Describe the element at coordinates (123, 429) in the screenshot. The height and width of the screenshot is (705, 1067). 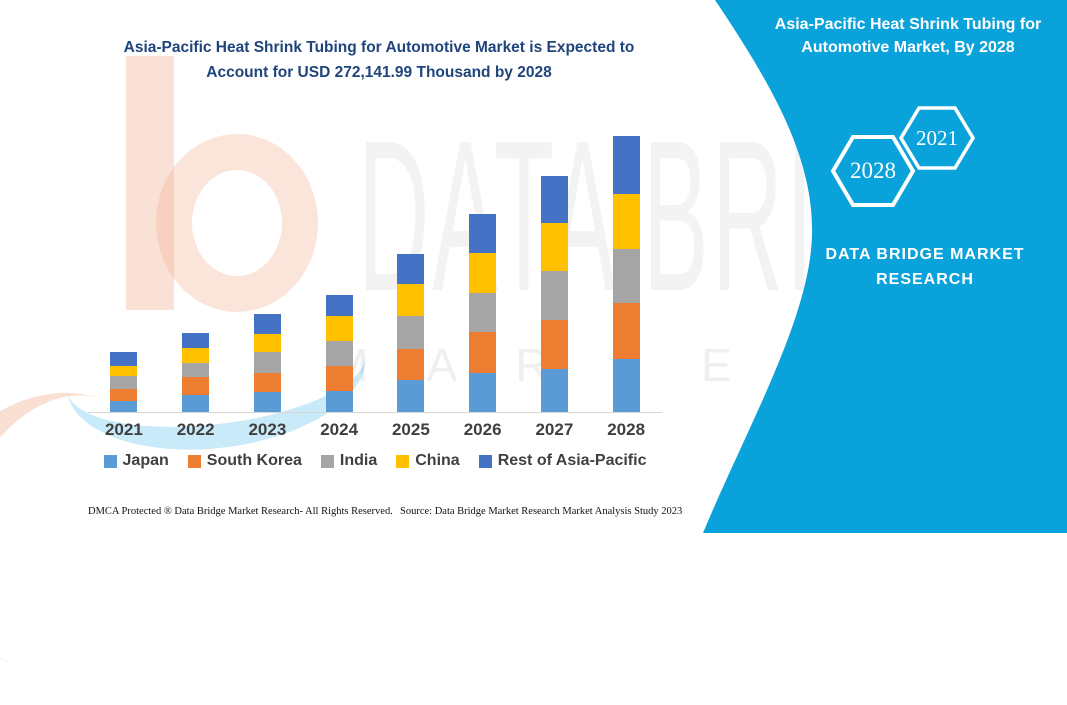
I see `x-axis-label-2021: 2021` at that location.